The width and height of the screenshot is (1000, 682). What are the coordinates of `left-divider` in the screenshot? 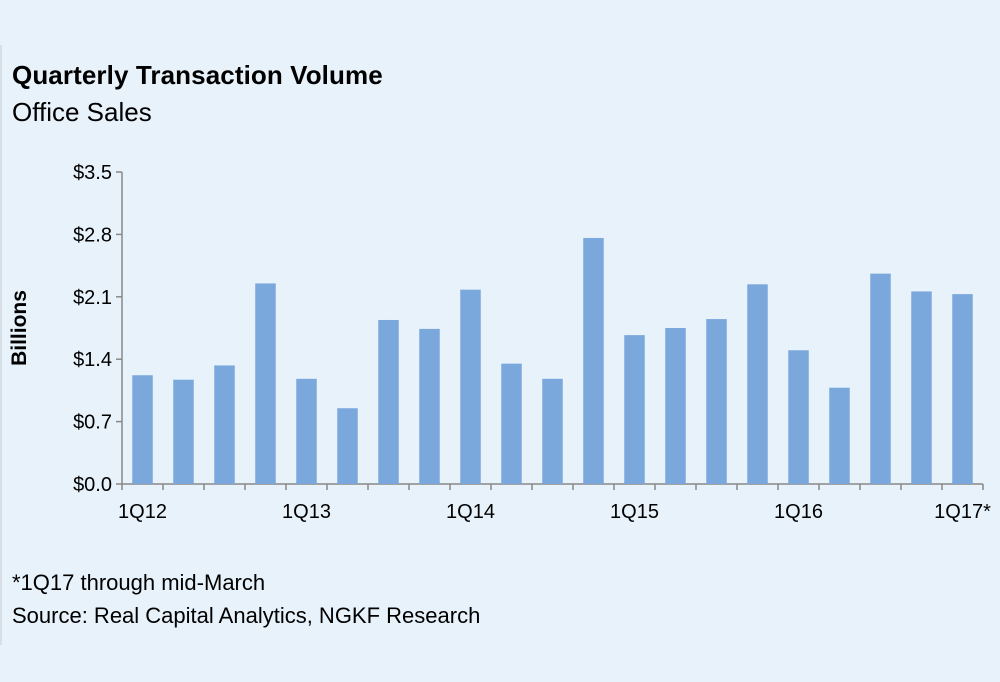 It's located at (1, 345).